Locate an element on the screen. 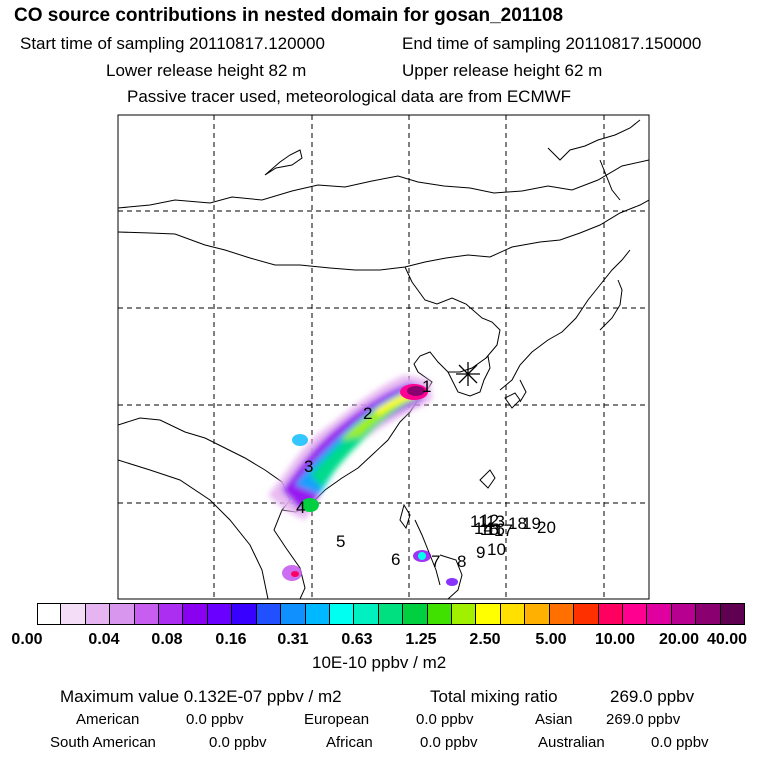 The height and width of the screenshot is (768, 768). concentration-plume is located at coordinates (363, 480).